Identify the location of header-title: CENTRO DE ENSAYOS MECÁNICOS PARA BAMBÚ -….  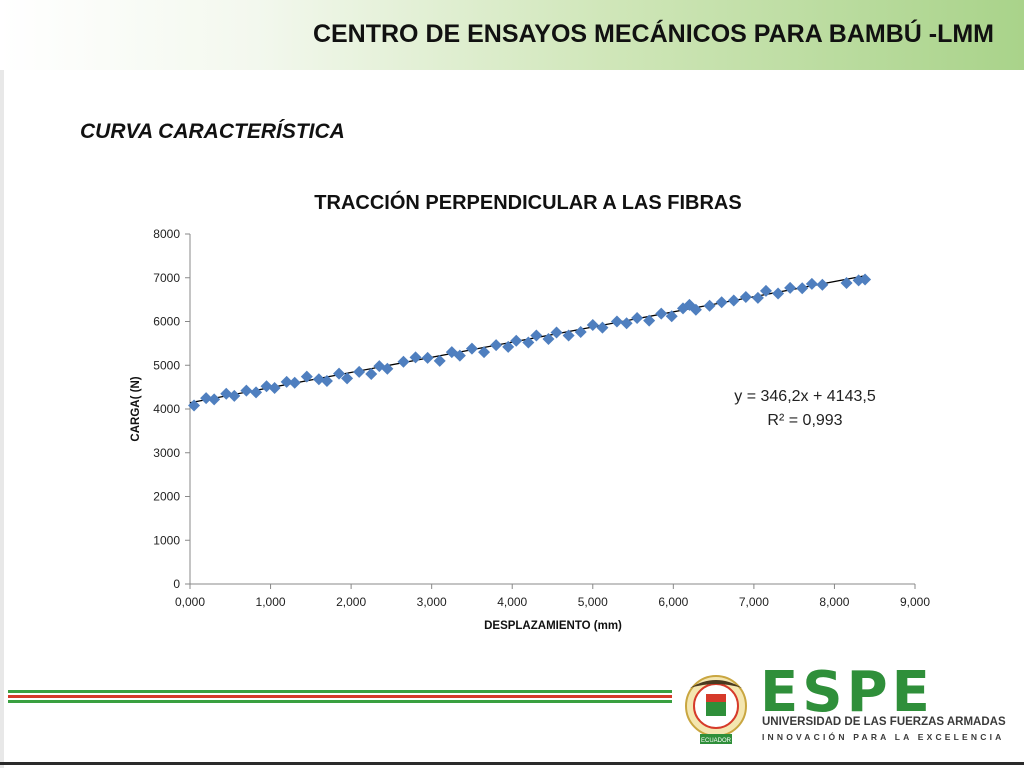
(653, 34).